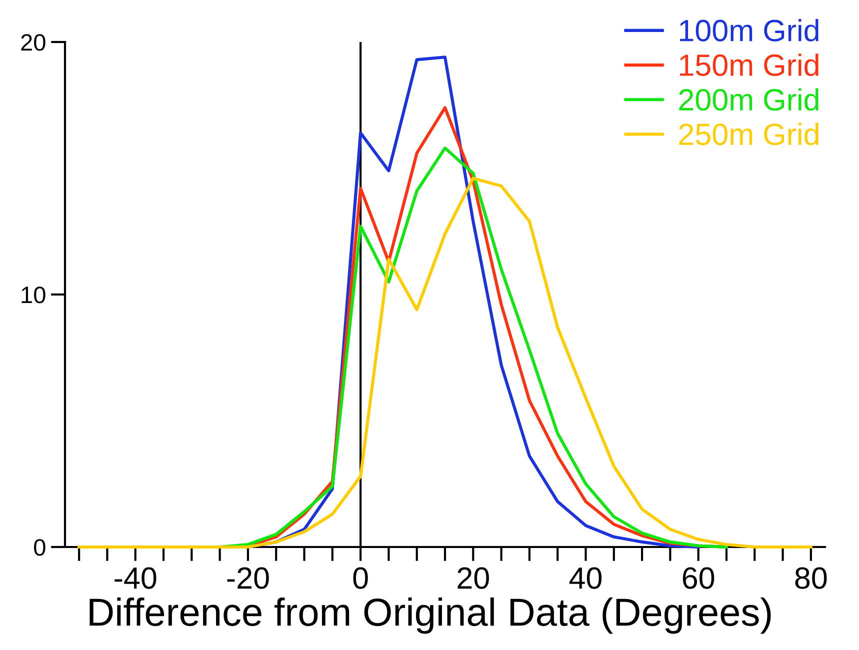 This screenshot has height=650, width=859. Describe the element at coordinates (698, 578) in the screenshot. I see `x-tick-label: 60` at that location.